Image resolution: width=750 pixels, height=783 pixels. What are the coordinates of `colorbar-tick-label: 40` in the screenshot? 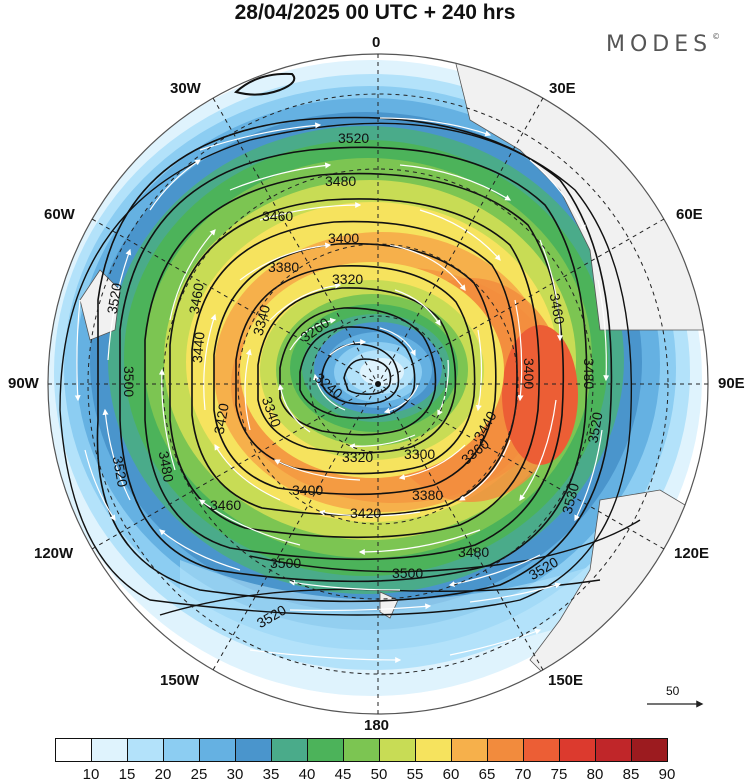 It's located at (307, 774).